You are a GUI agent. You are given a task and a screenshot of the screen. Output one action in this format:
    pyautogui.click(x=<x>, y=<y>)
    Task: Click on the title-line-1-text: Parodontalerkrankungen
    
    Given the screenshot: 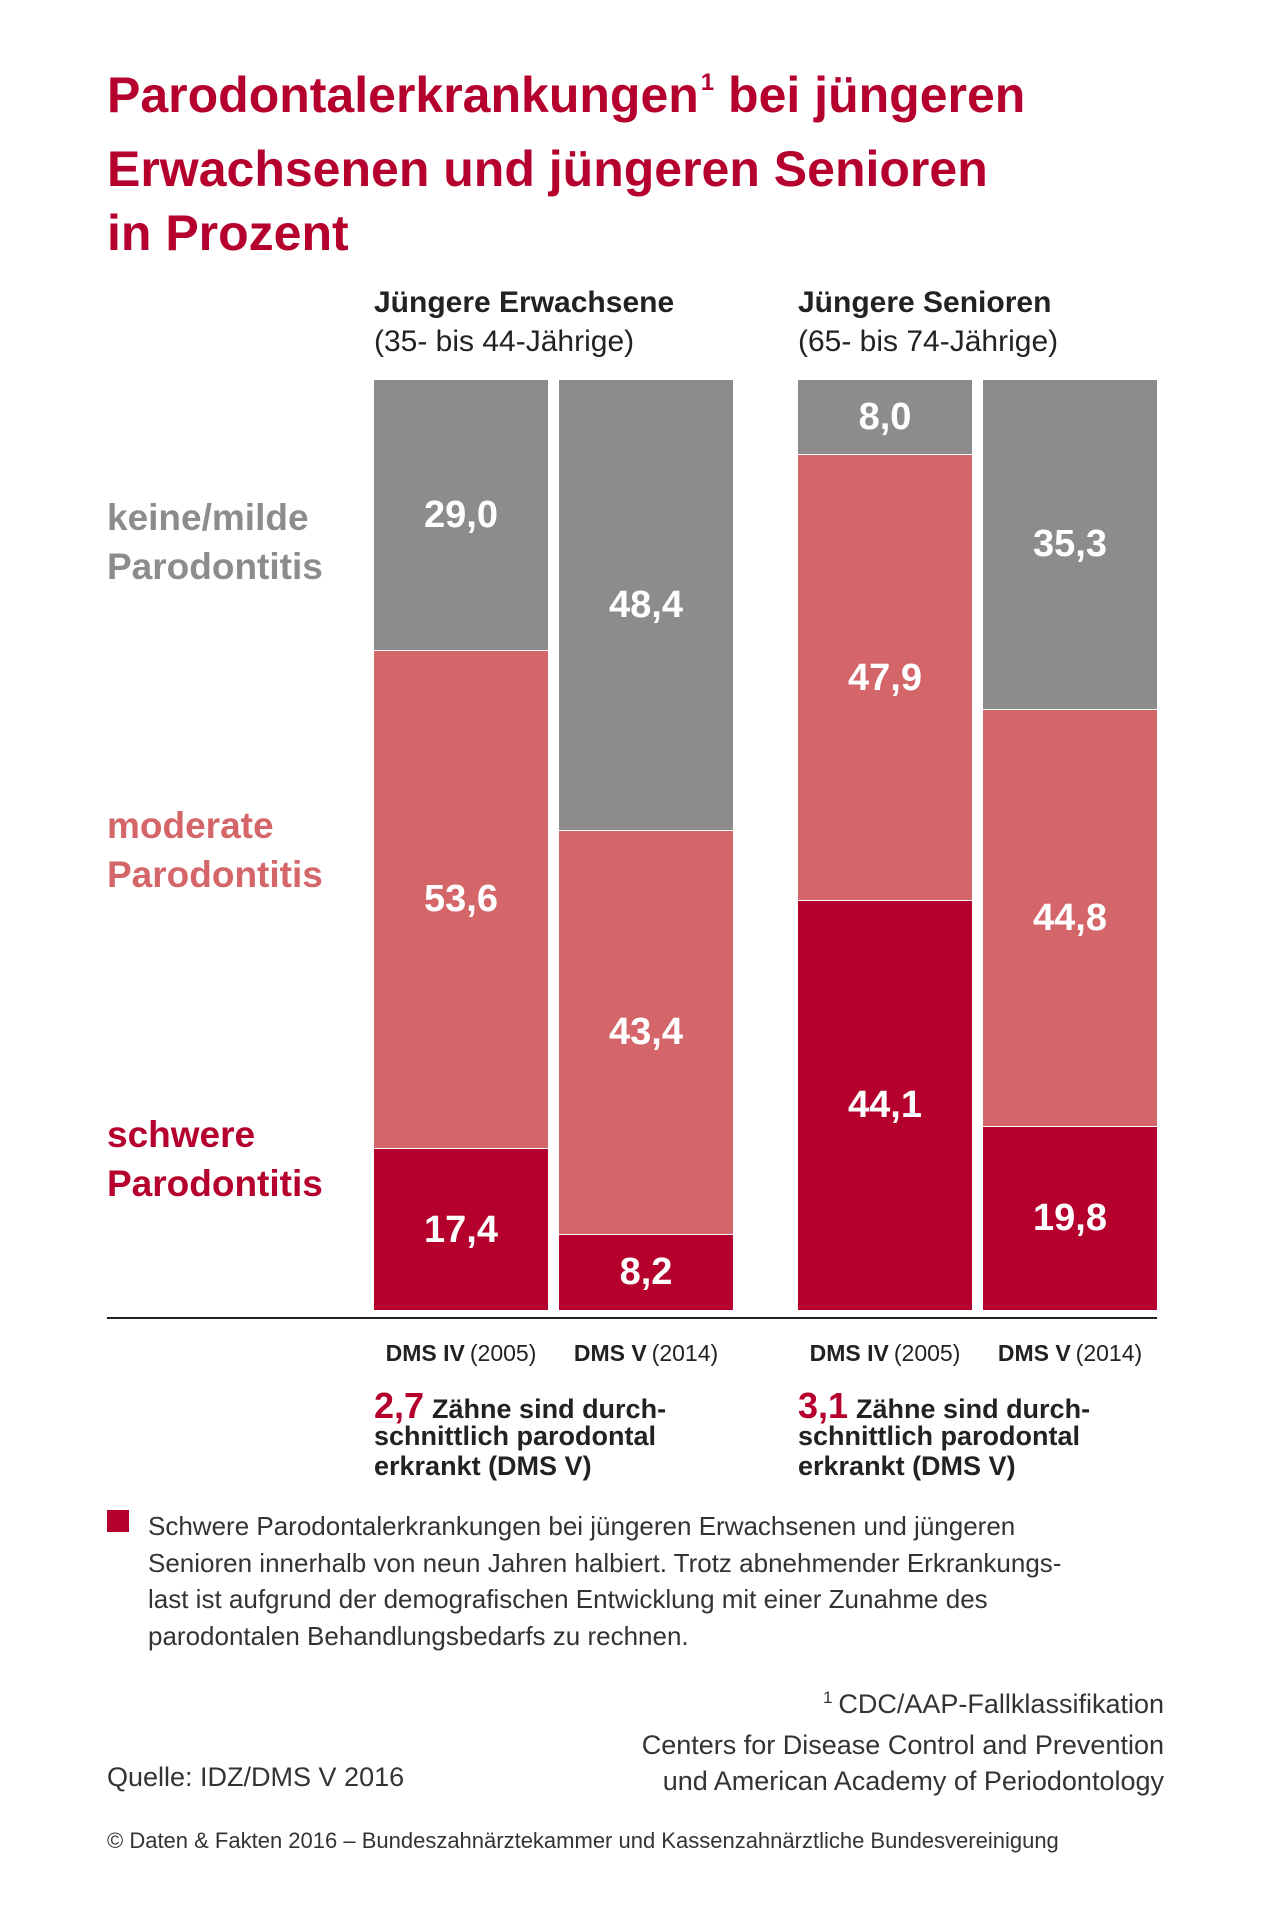 What is the action you would take?
    pyautogui.click(x=403, y=95)
    